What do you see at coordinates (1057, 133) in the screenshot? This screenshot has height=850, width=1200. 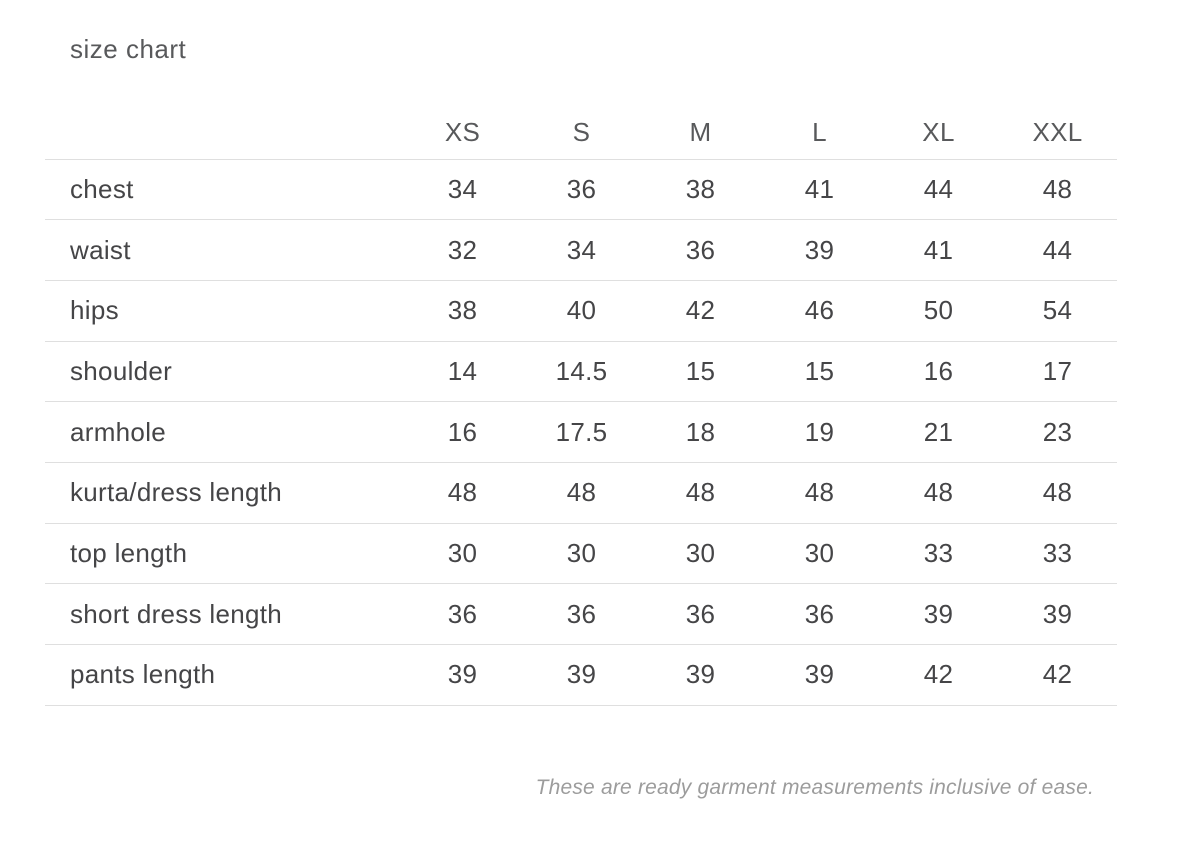 I see `column-header-xxl: XXL` at bounding box center [1057, 133].